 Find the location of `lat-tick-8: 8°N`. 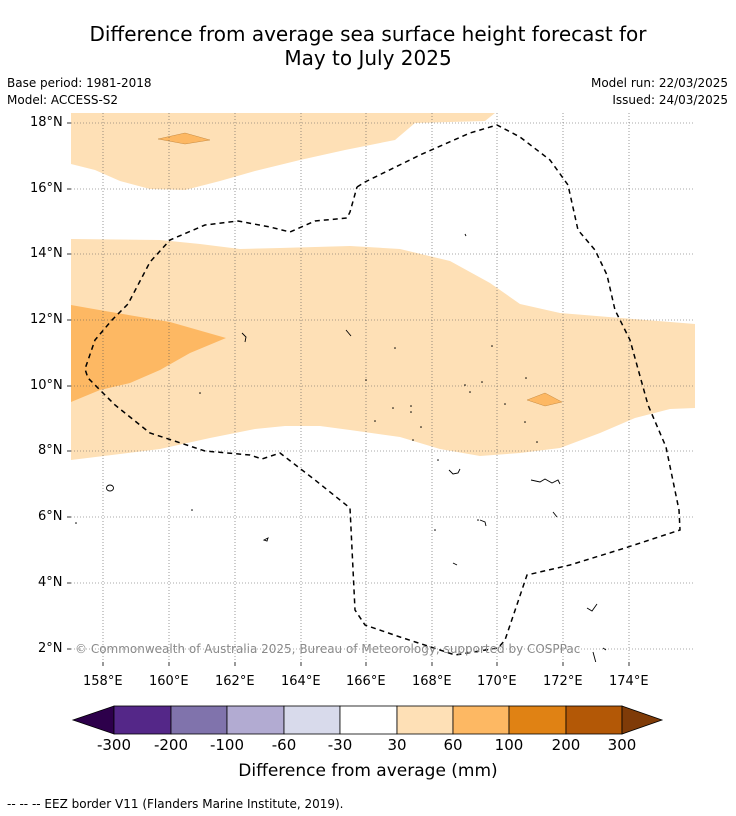

lat-tick-8: 8°N is located at coordinates (50, 450).